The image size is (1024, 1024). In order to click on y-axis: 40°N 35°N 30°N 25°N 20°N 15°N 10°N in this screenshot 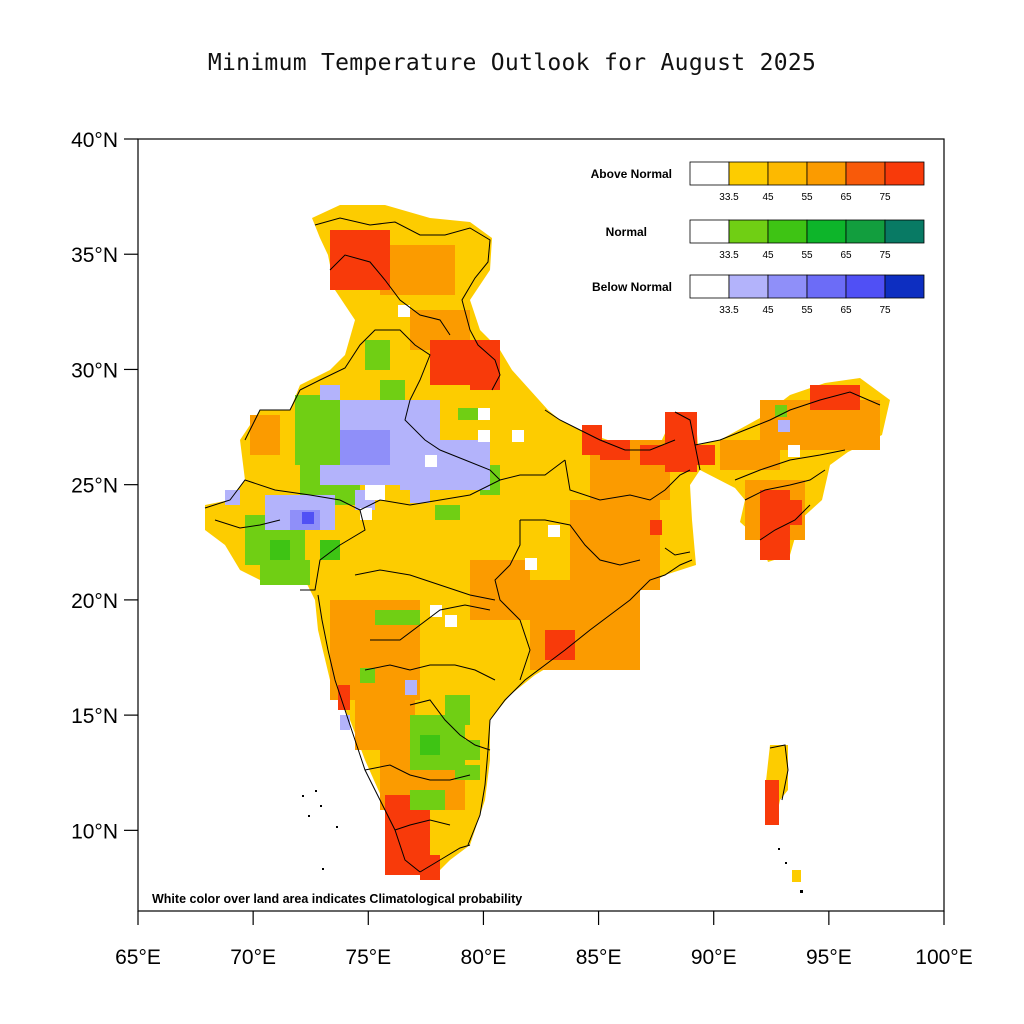, I will do `click(104, 486)`.